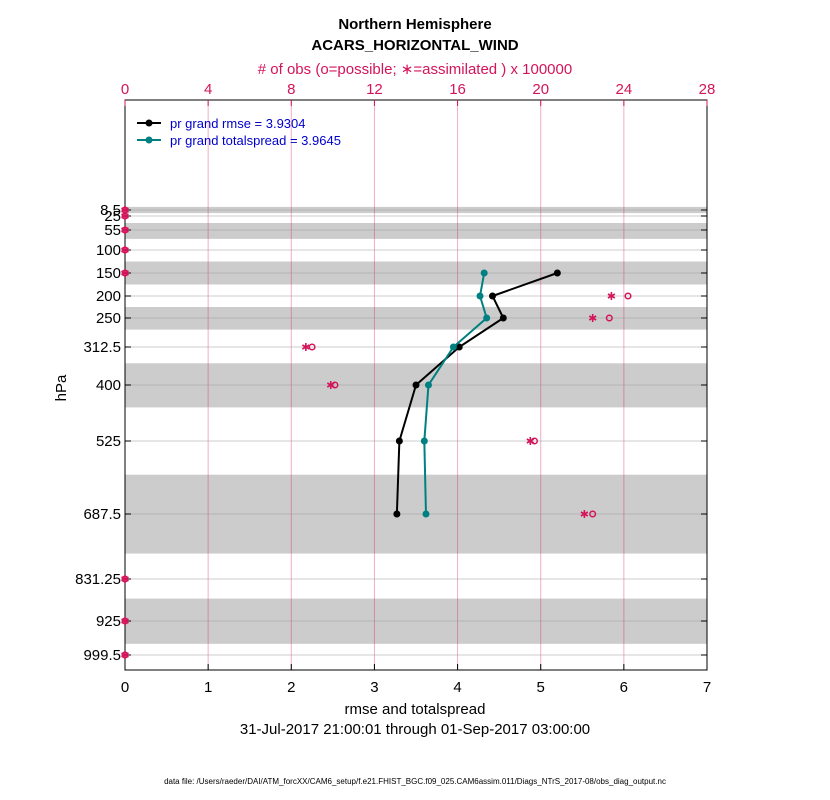 Image resolution: width=830 pixels, height=800 pixels. I want to click on top-tick-label: 0, so click(125, 89).